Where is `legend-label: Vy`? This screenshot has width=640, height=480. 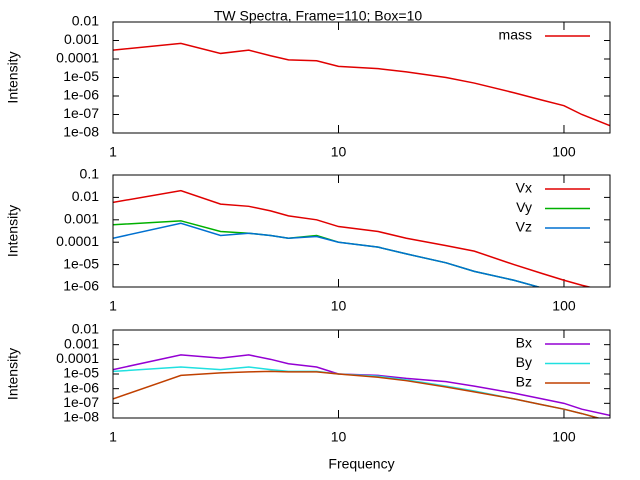
legend-label: Vy is located at coordinates (524, 207).